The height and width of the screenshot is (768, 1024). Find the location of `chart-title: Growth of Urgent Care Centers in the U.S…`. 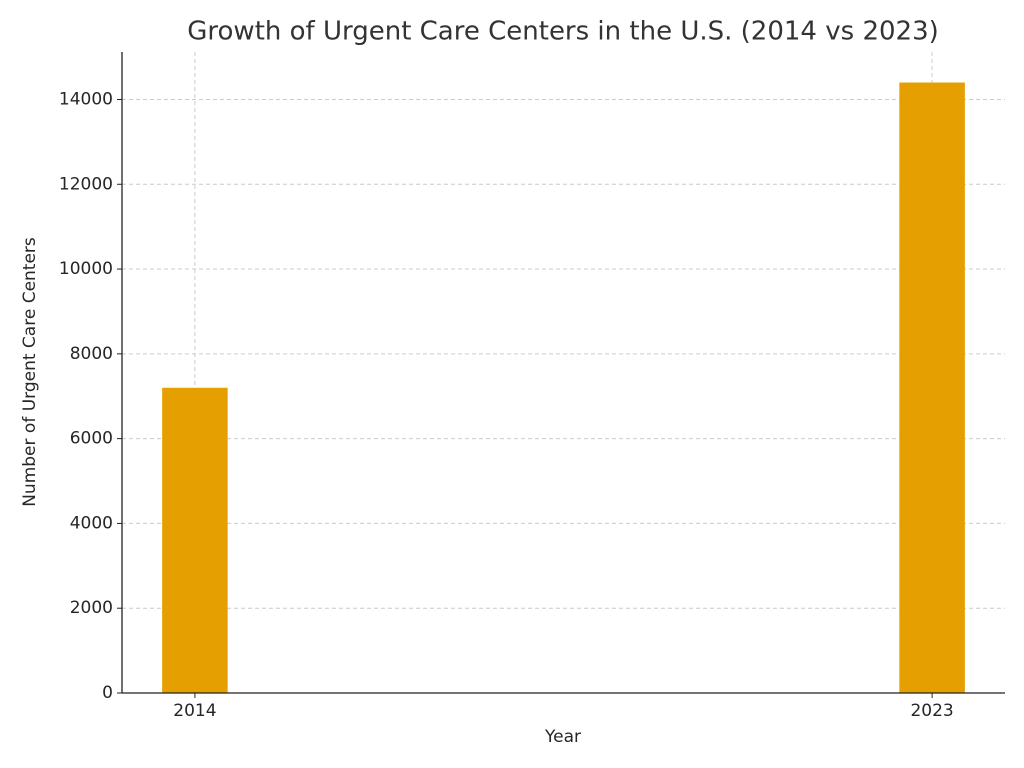

chart-title: Growth of Urgent Care Centers in the U.S… is located at coordinates (563, 32).